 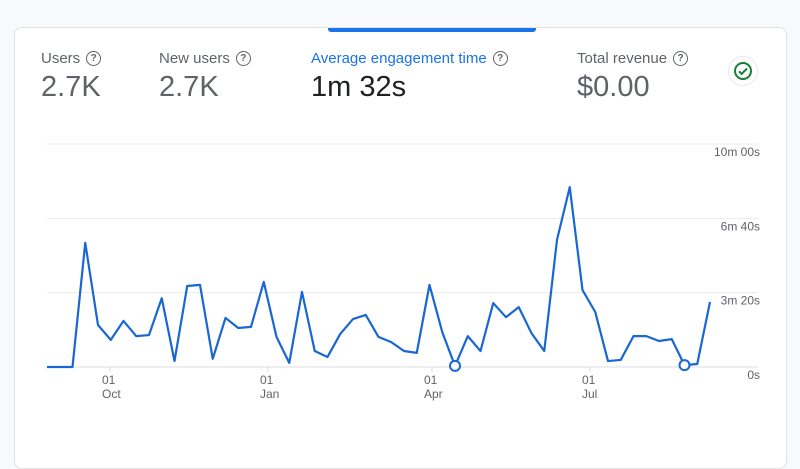 I want to click on x-tick-month: Jan, so click(x=269, y=394).